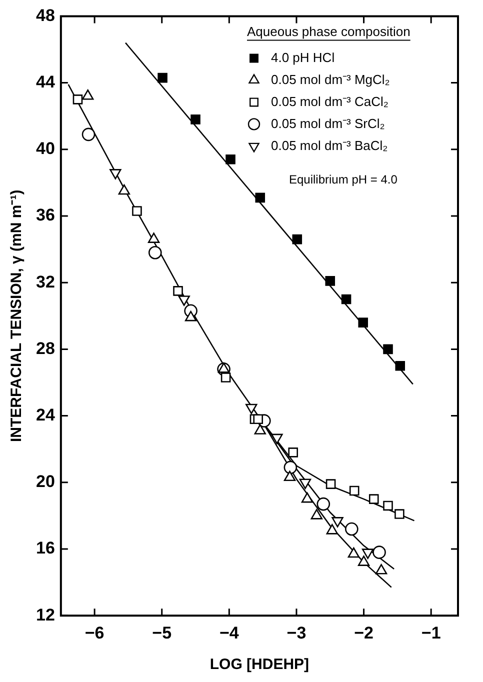 Image resolution: width=483 pixels, height=682 pixels. I want to click on y-tick-label: 20, so click(45, 482).